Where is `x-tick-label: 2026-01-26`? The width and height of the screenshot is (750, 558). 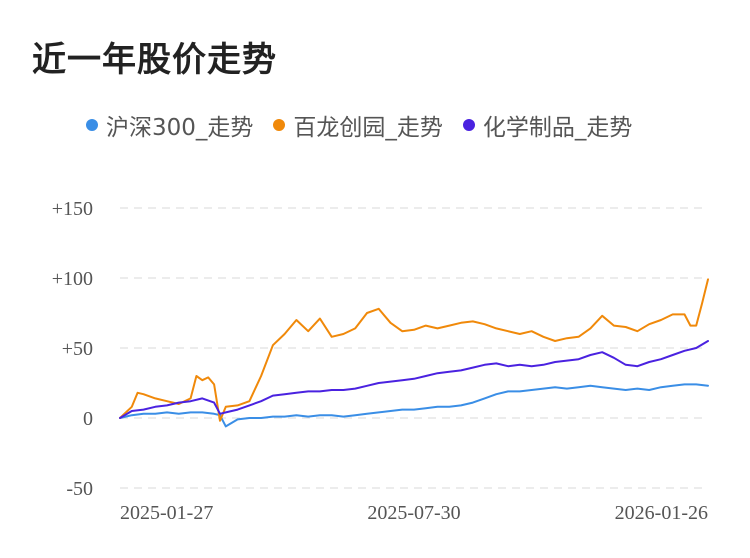
x-tick-label: 2026-01-26 is located at coordinates (661, 513).